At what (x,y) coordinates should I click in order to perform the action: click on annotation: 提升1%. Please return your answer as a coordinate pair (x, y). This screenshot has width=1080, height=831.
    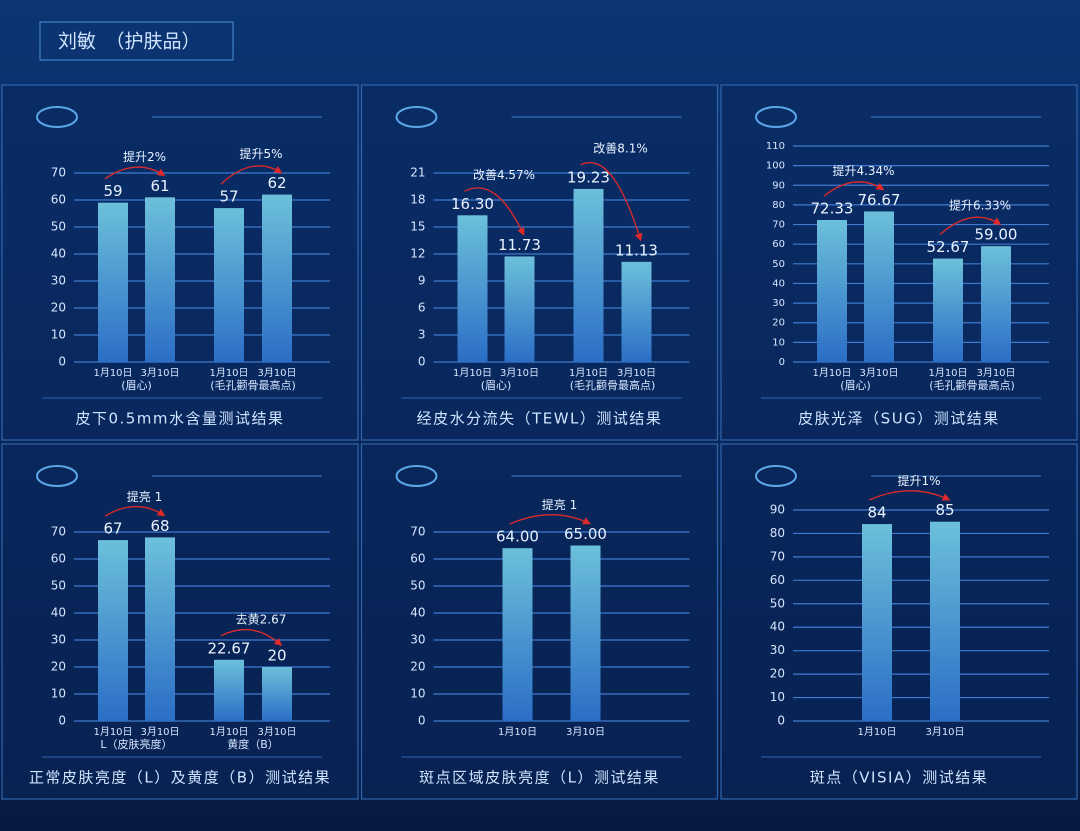
    Looking at the image, I should click on (918, 480).